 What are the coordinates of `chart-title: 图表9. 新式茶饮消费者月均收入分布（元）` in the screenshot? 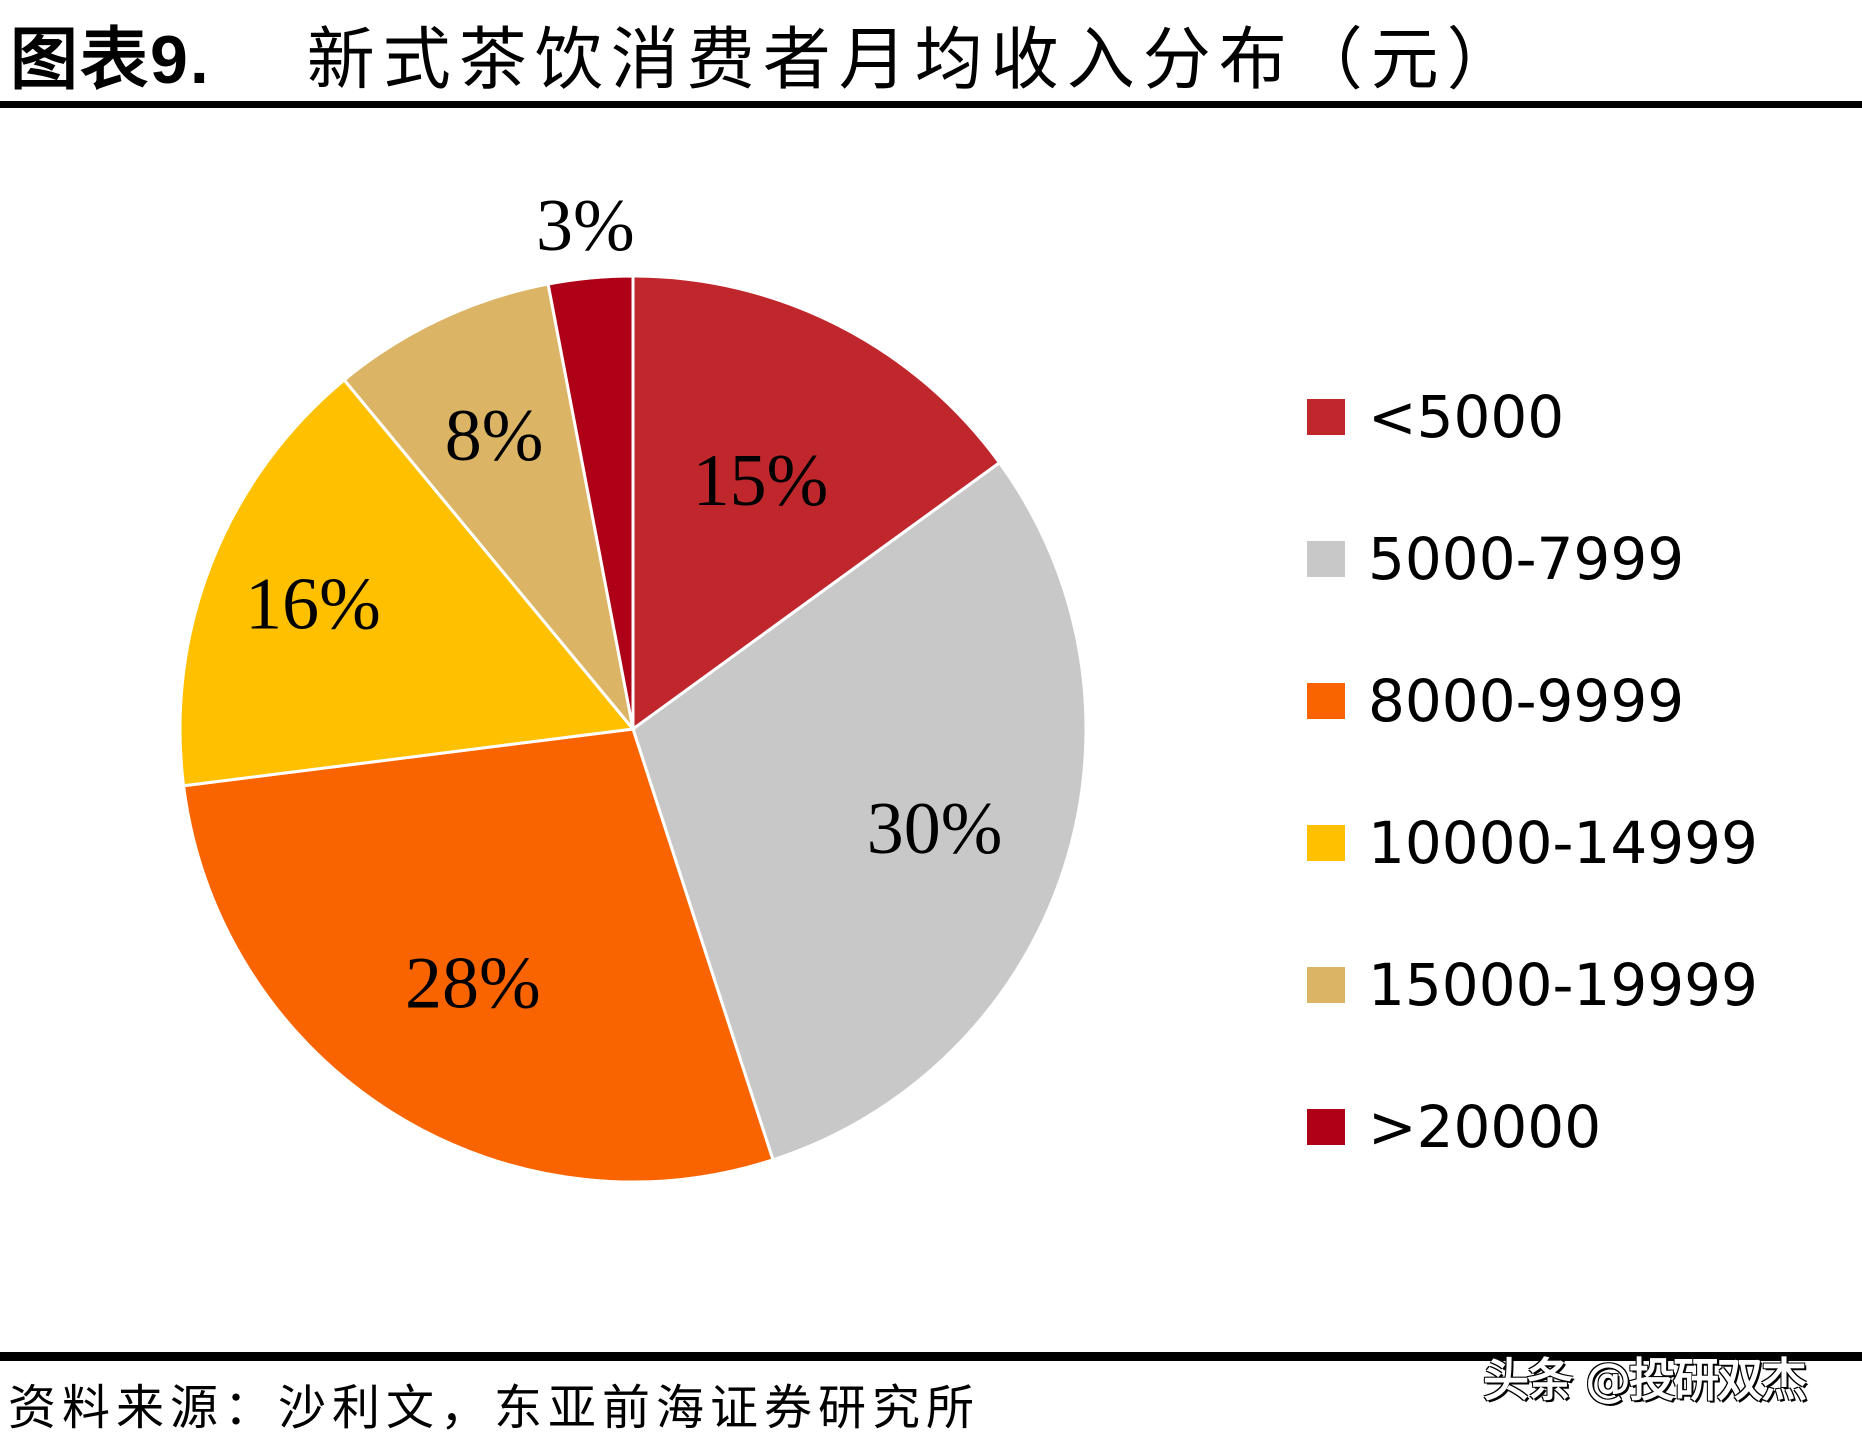 It's located at (766, 54).